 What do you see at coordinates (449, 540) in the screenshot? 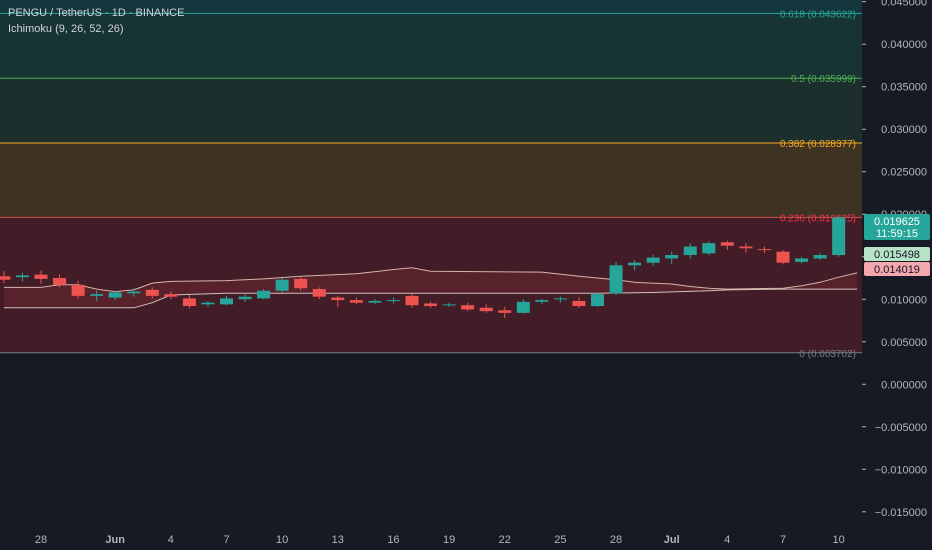
I see `x-tick-label-7: 19` at bounding box center [449, 540].